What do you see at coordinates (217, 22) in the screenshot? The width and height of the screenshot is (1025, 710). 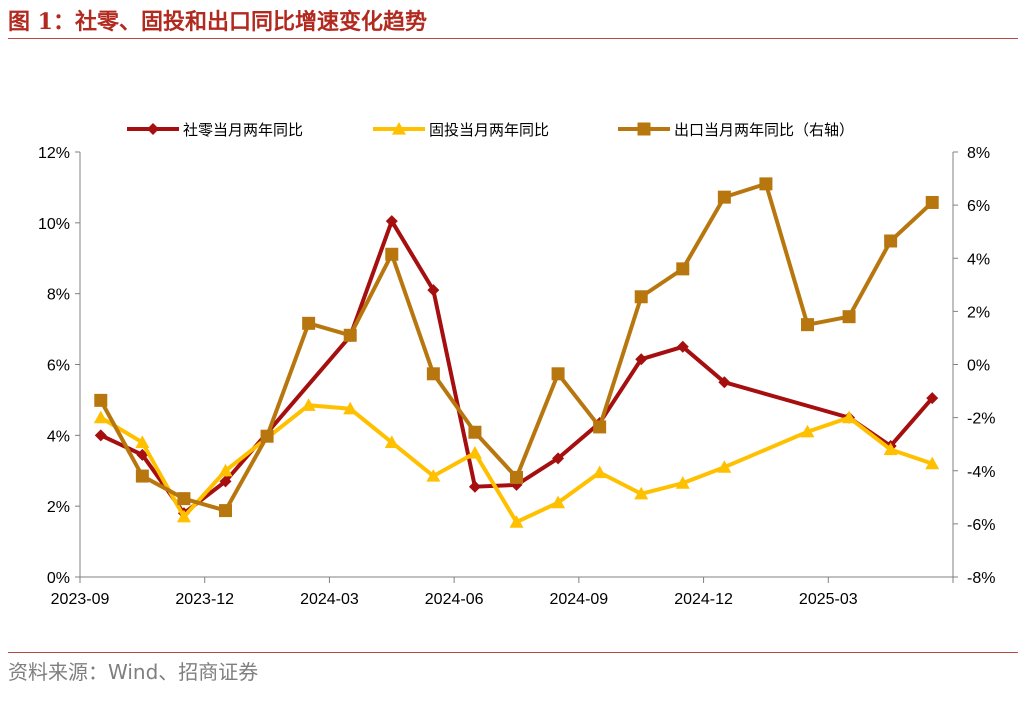 I see `figure-title: 图 1：社零、固投和出口同比增速变化趋势` at bounding box center [217, 22].